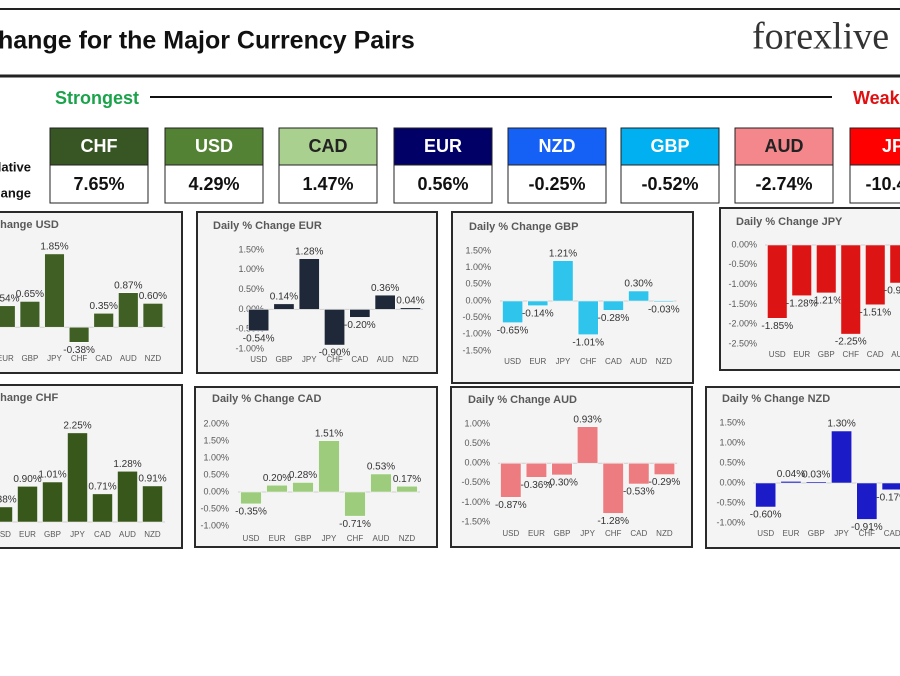 This screenshot has height=676, width=900. I want to click on value-label: -0.54%, so click(259, 338).